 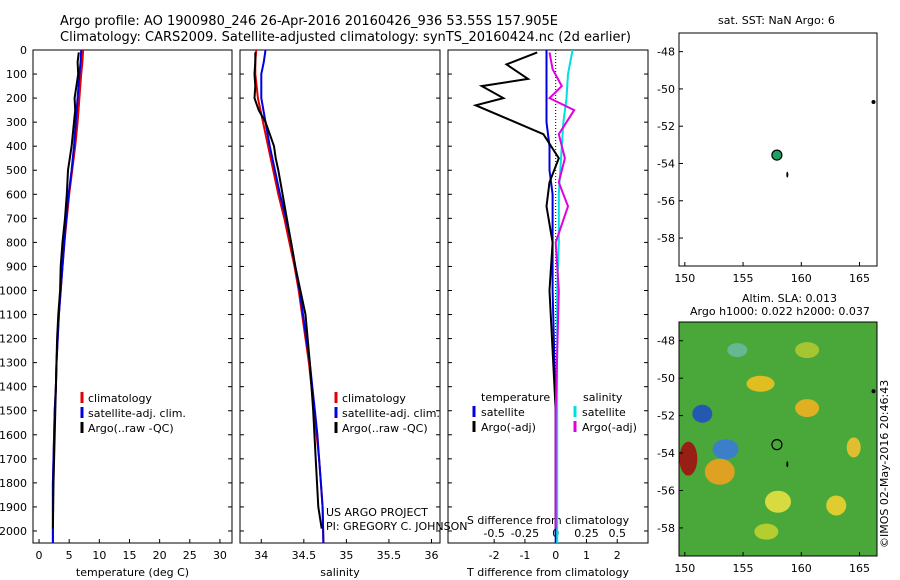 I want to click on sst-map-y-tick-label: -50, so click(x=666, y=89).